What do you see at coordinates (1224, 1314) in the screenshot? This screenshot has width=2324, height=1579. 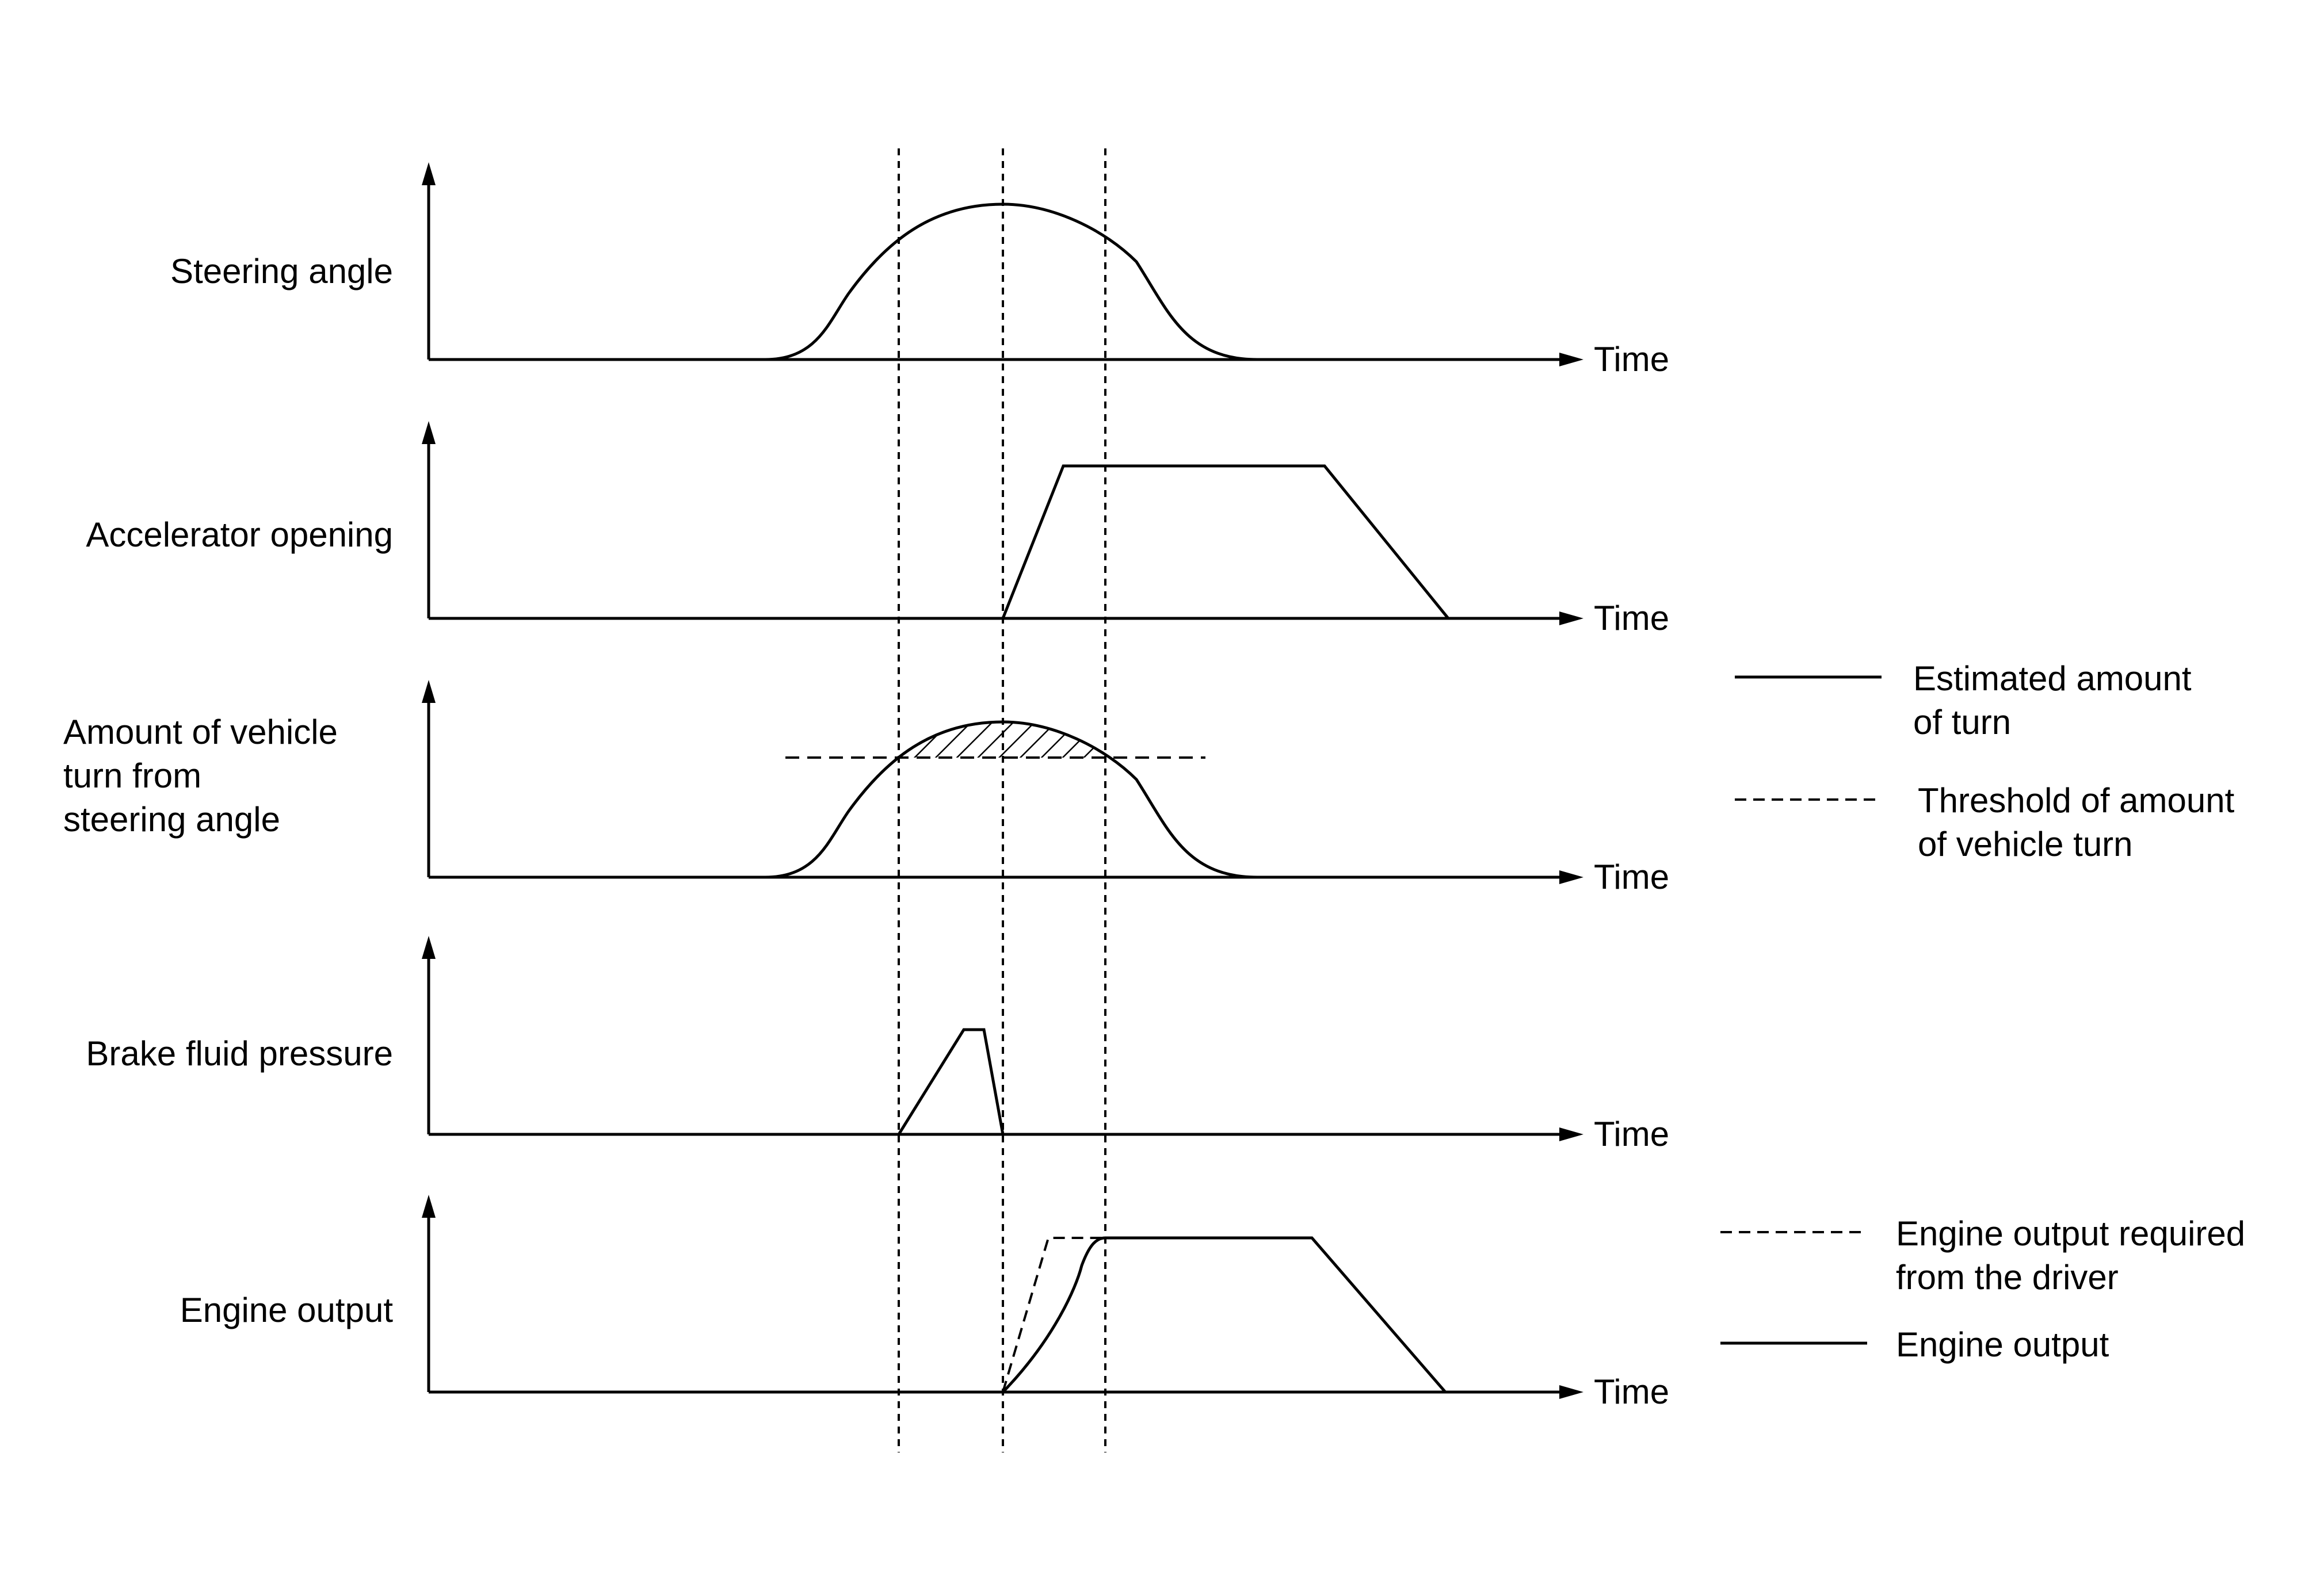 I see `engine-output-line` at bounding box center [1224, 1314].